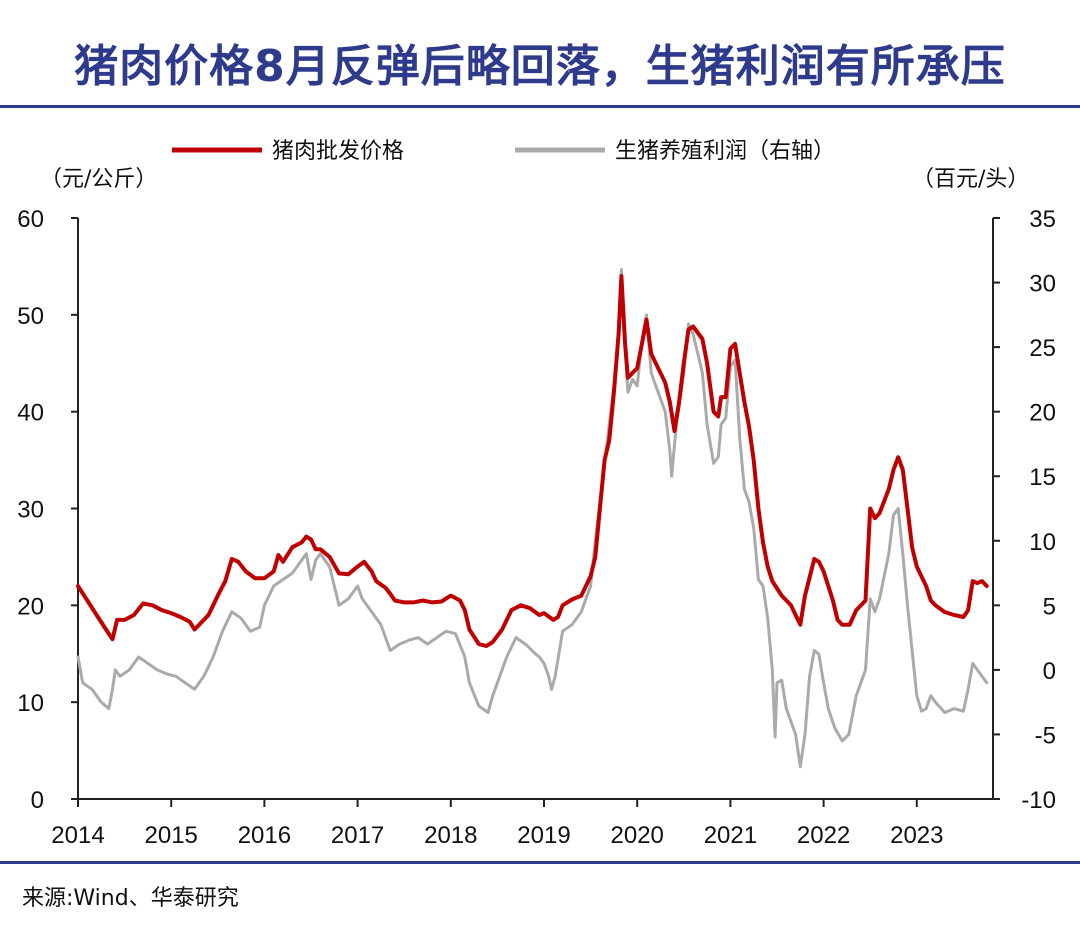 The image size is (1080, 933). What do you see at coordinates (30, 510) in the screenshot?
I see `left-tick-label: 30` at bounding box center [30, 510].